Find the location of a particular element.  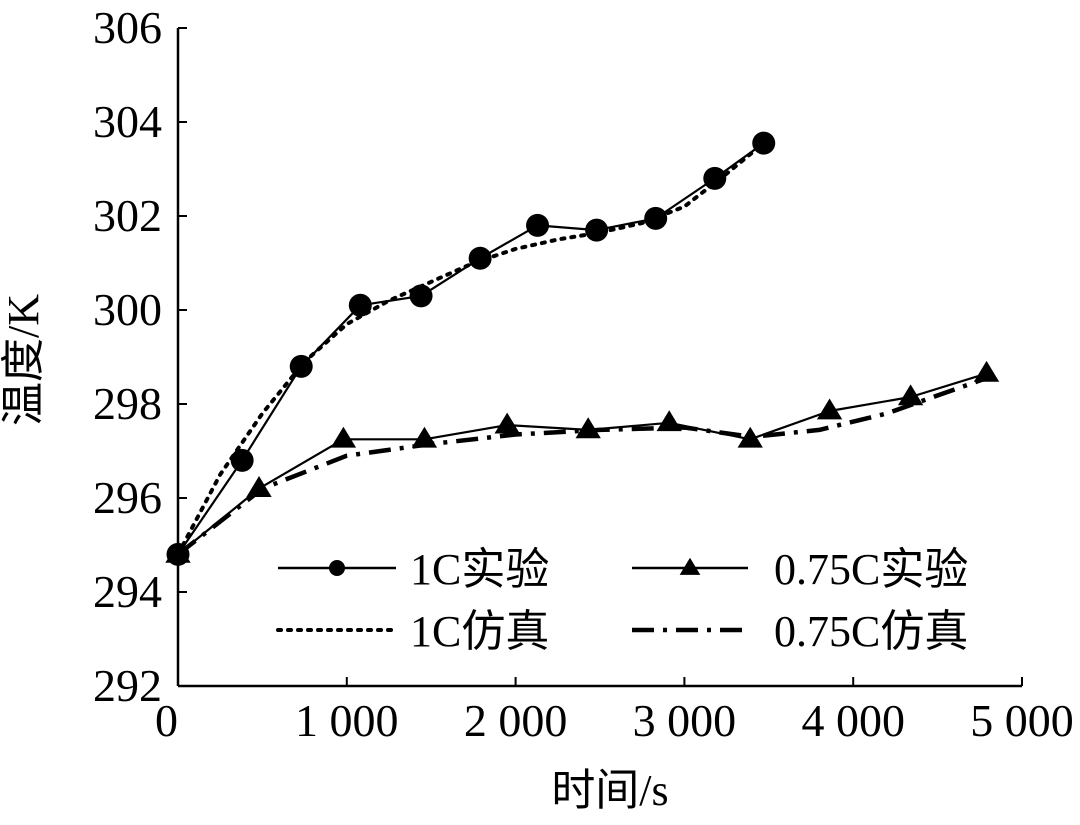

legend-label: 1C实验 is located at coordinates (479, 569).